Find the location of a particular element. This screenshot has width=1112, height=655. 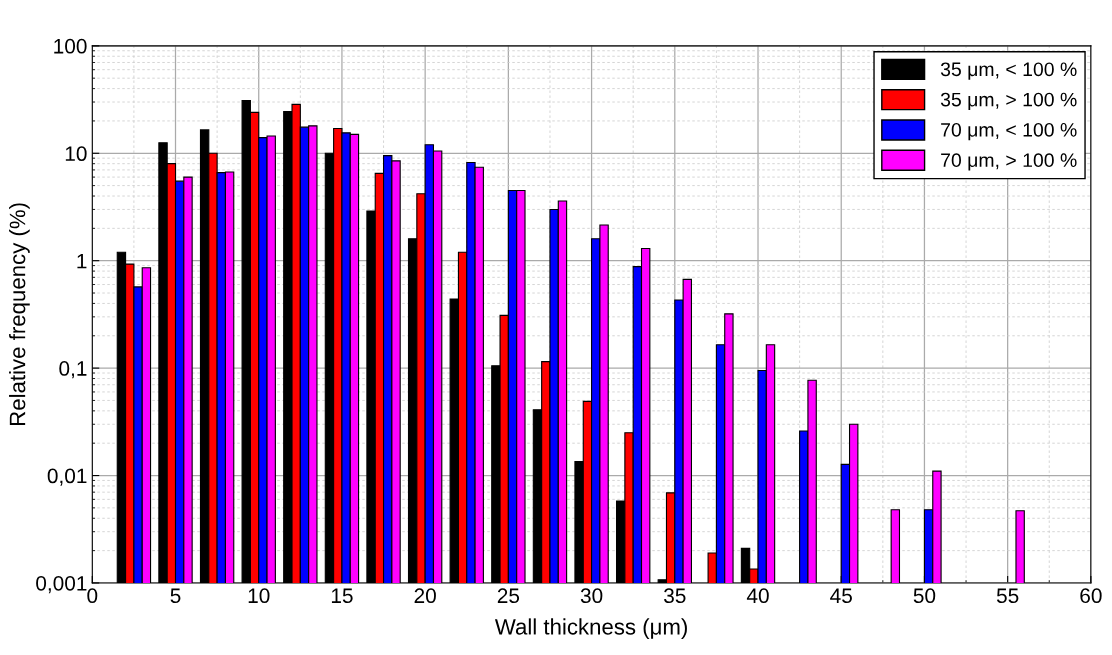

x-tick-label: 20 is located at coordinates (425, 596).